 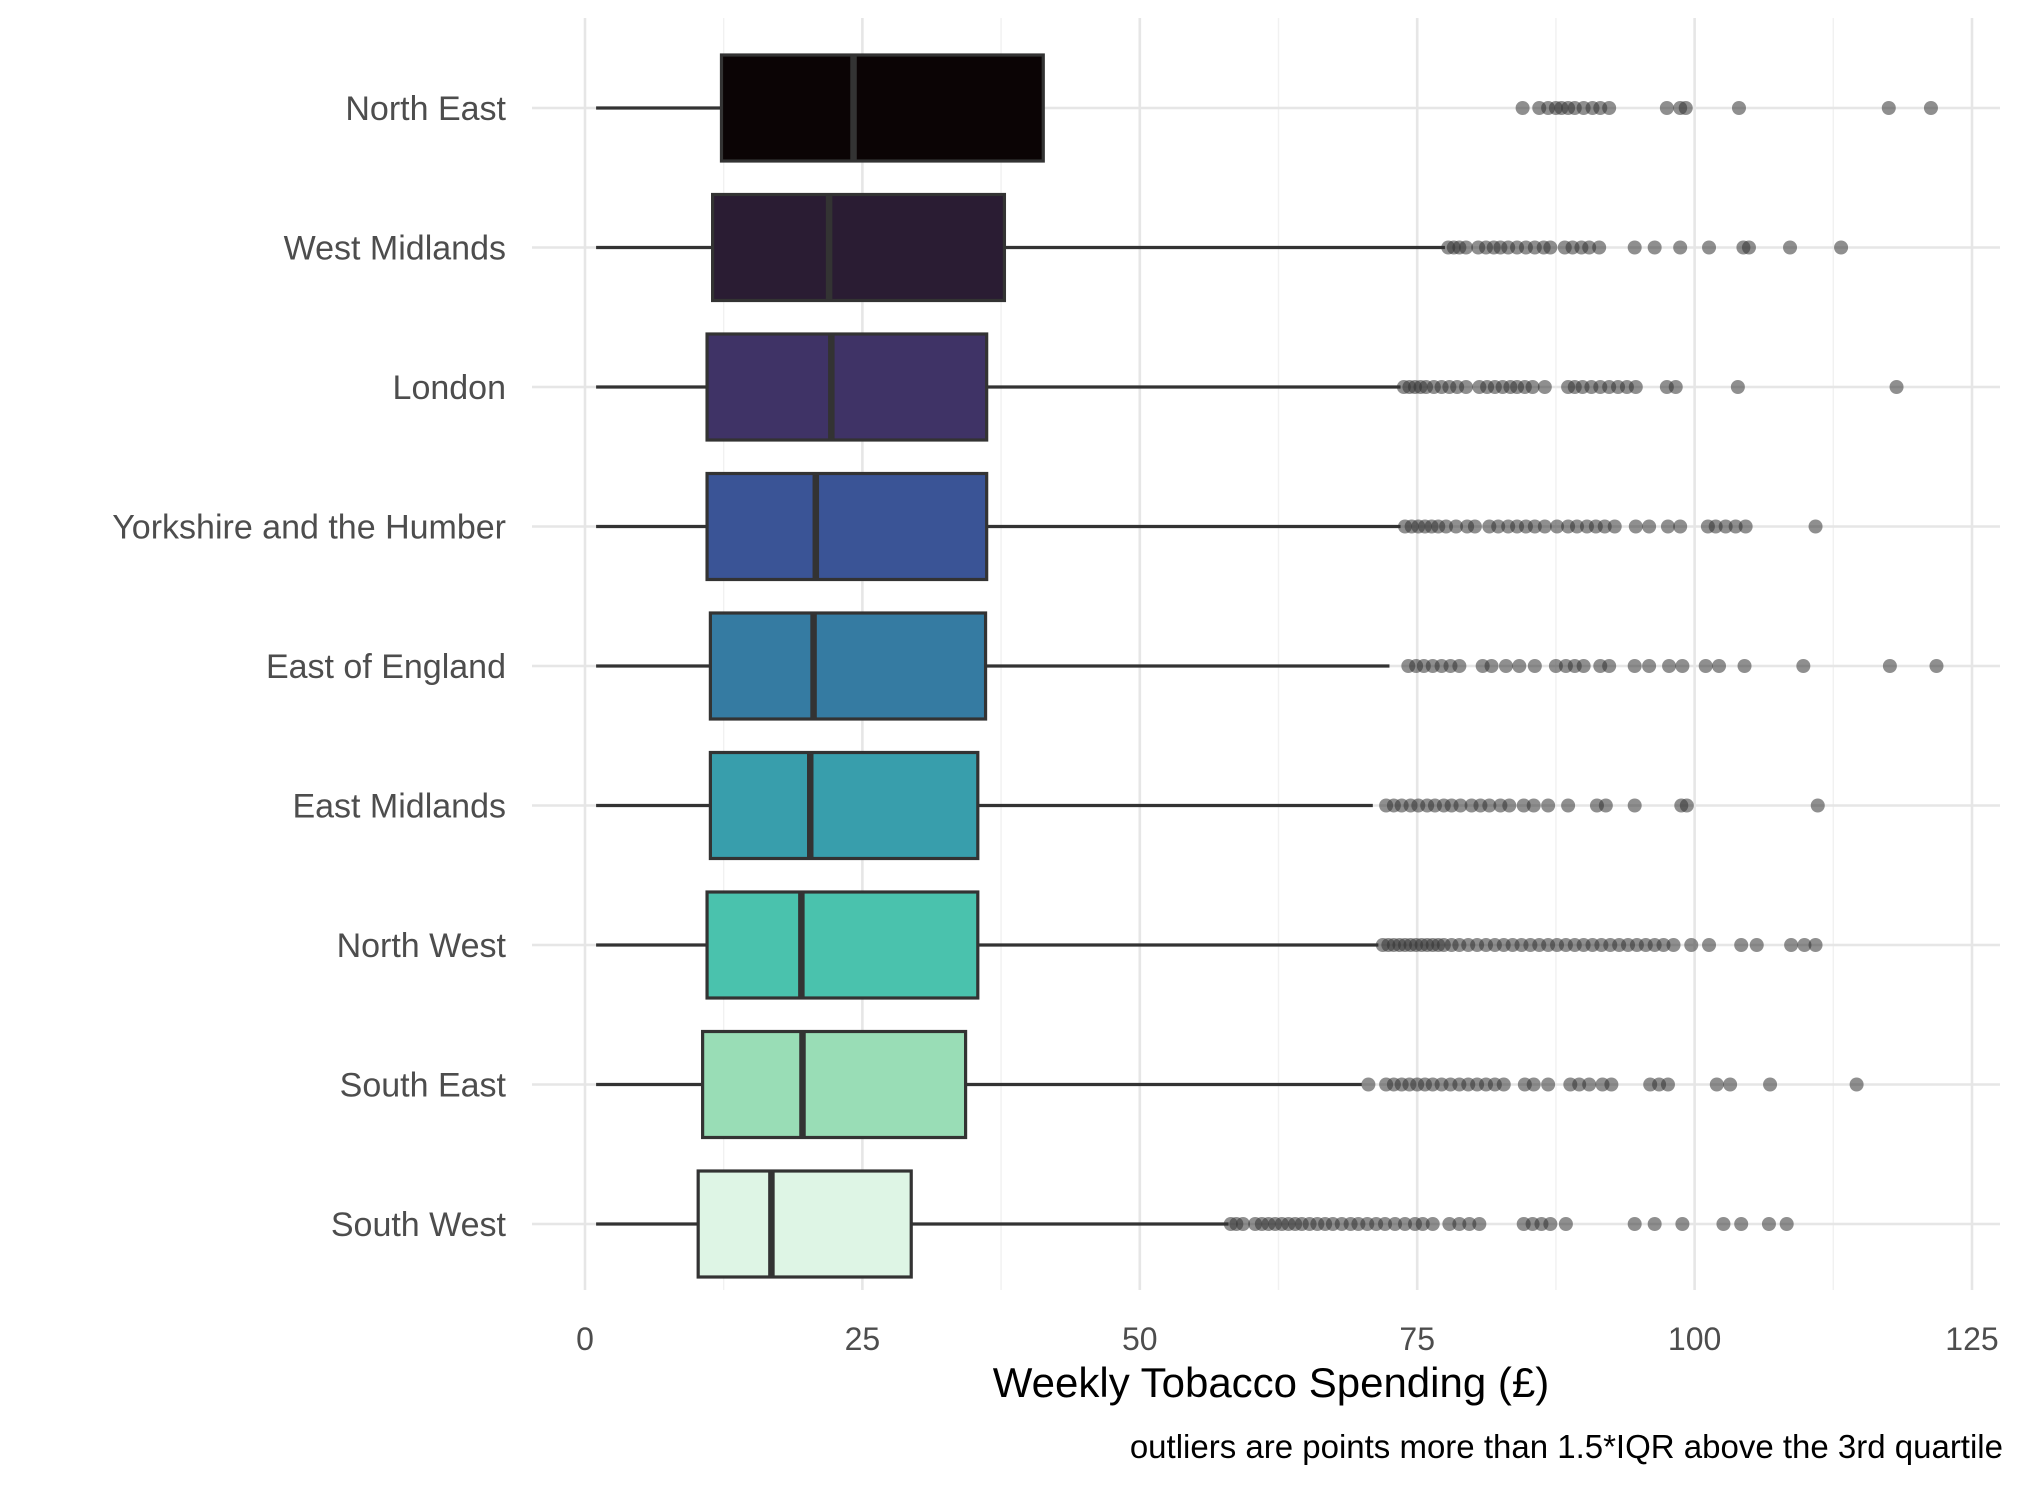 I want to click on y-tick-label: London, so click(x=449, y=388).